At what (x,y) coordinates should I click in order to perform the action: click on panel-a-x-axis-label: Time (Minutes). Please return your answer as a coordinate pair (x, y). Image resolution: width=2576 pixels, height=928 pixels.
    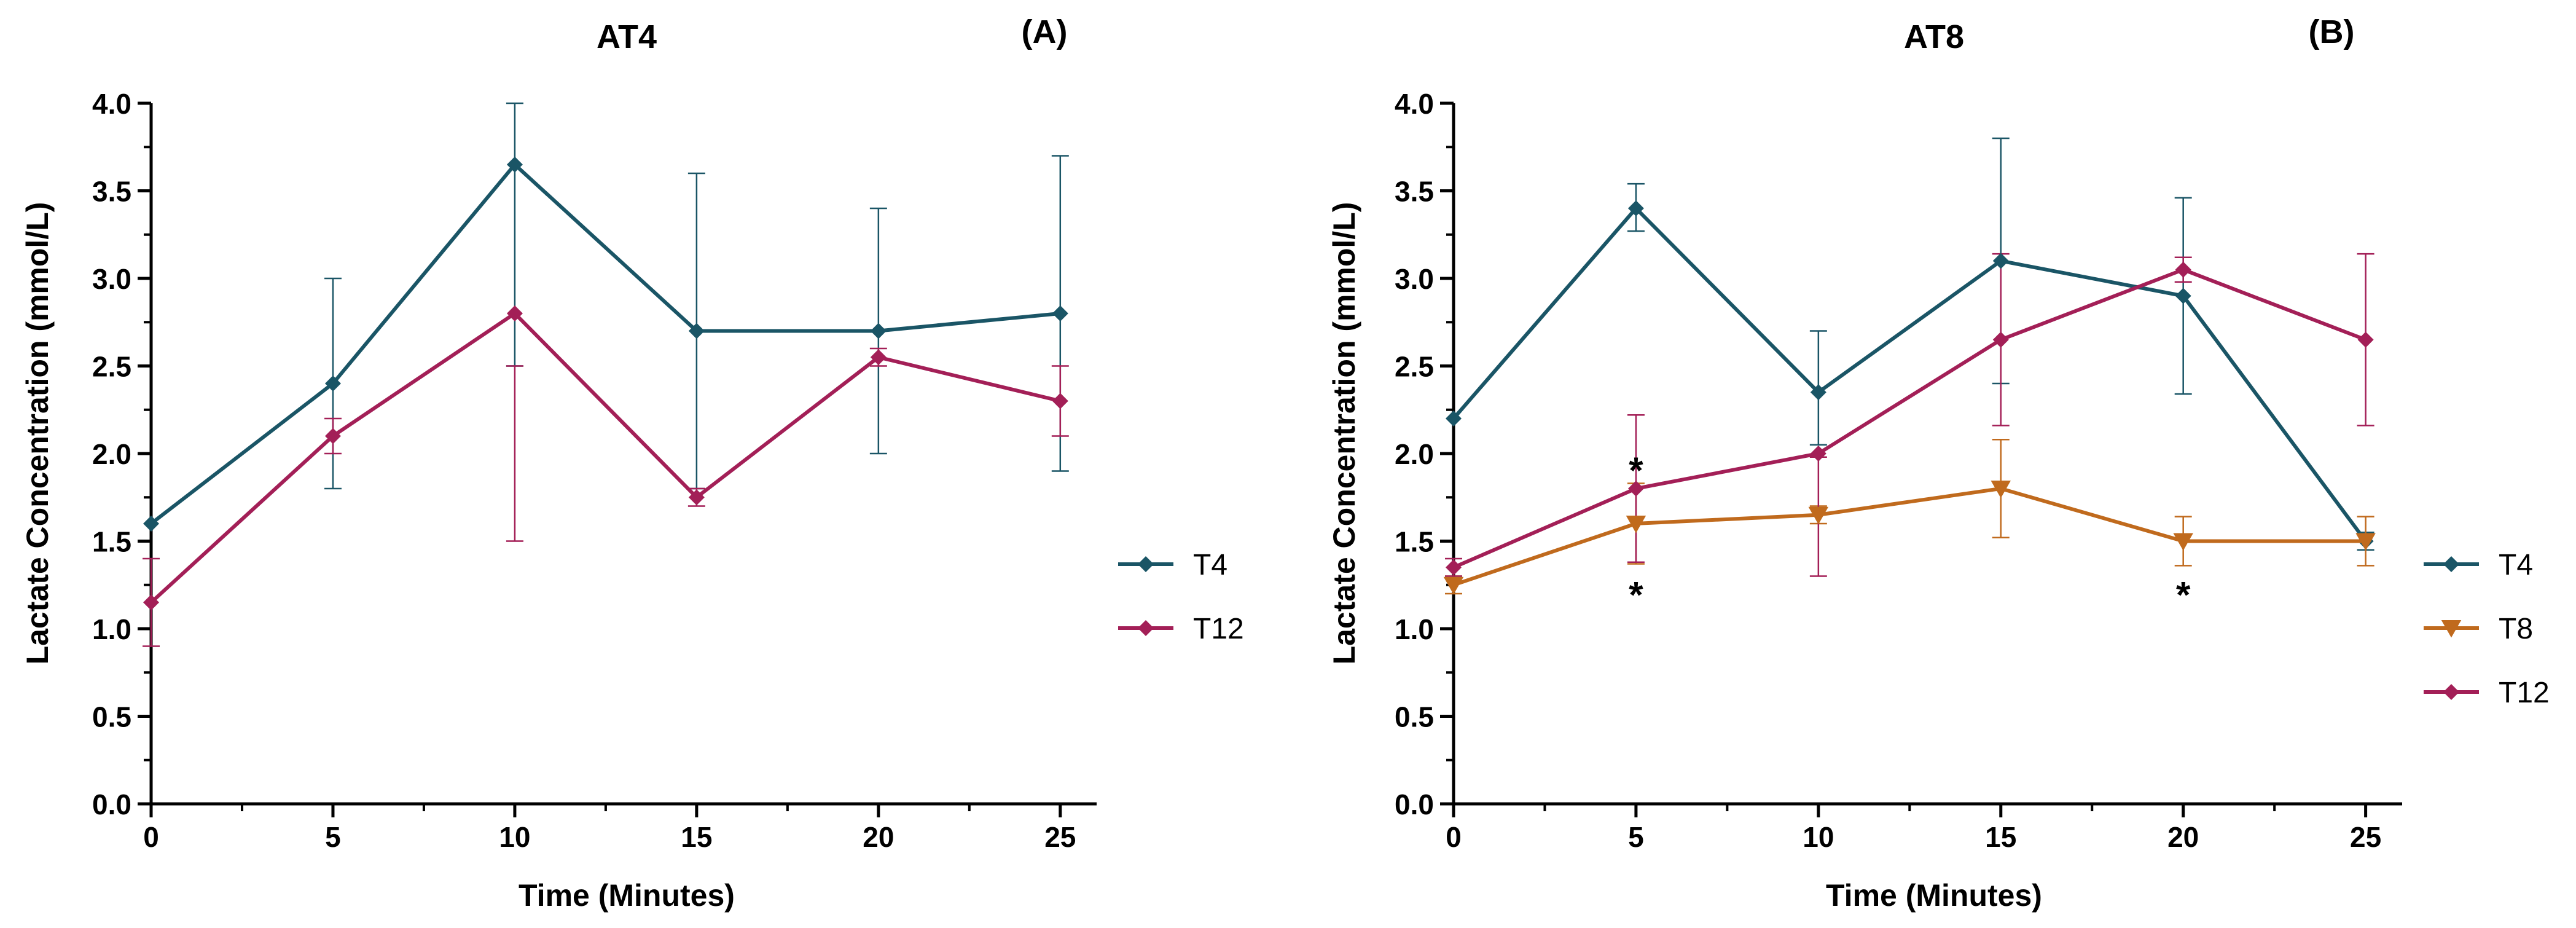
    Looking at the image, I should click on (627, 896).